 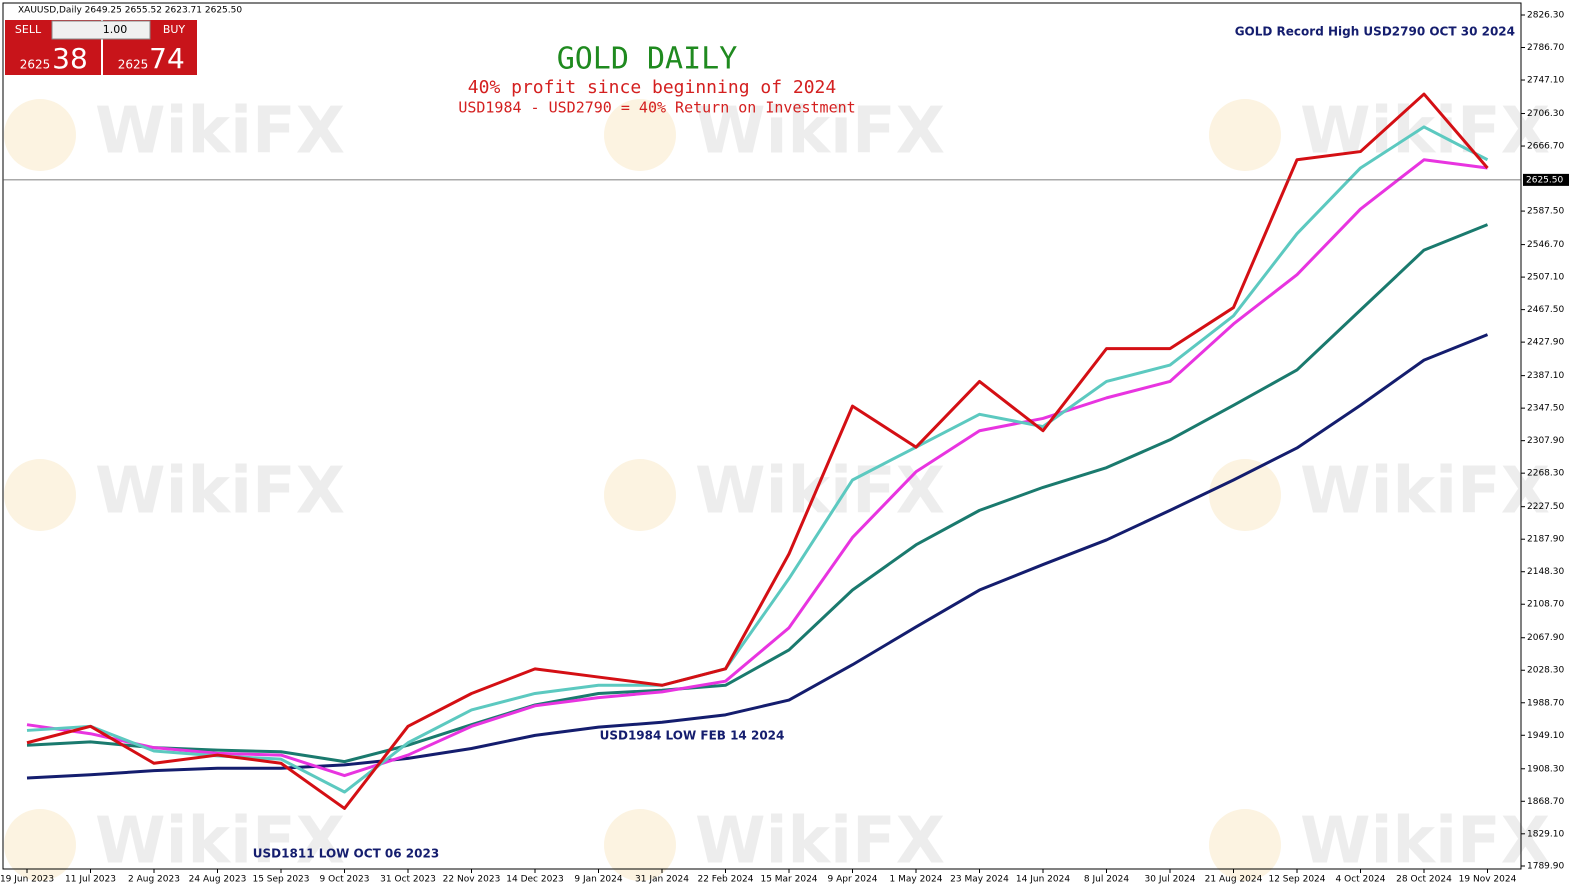 I want to click on x-tick-label: 21 Aug 2024, so click(x=1234, y=880).